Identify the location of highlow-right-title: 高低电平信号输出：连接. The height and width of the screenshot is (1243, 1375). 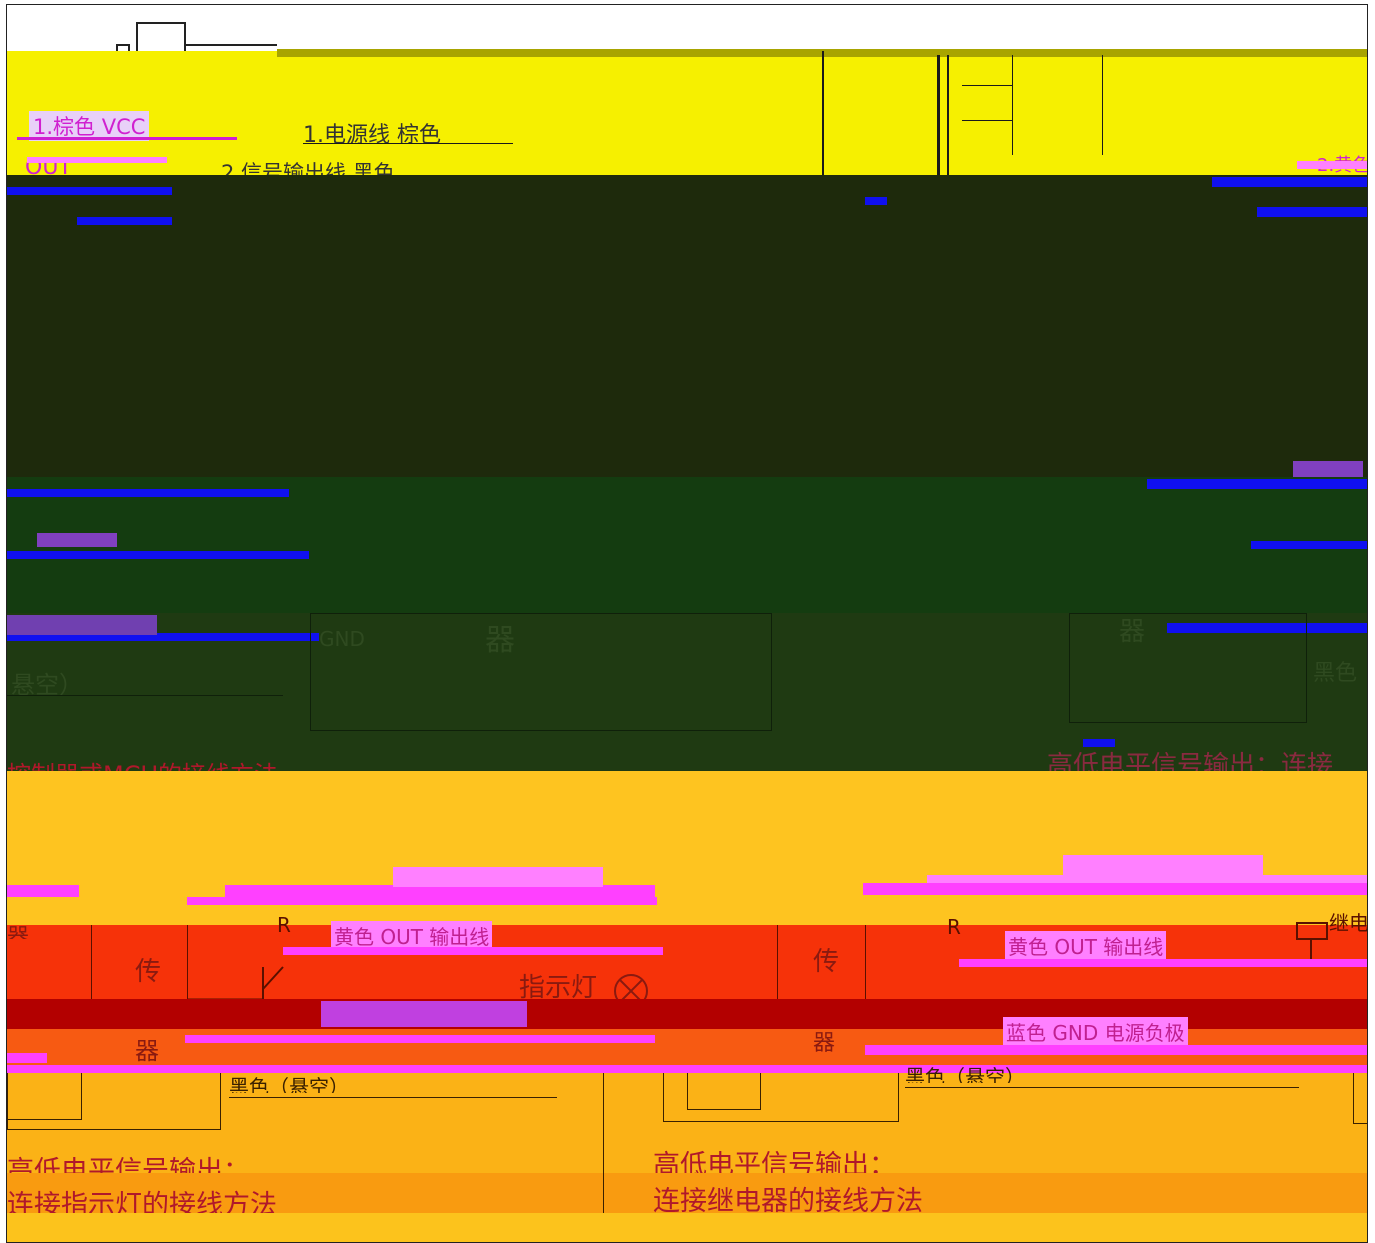
(1190, 761).